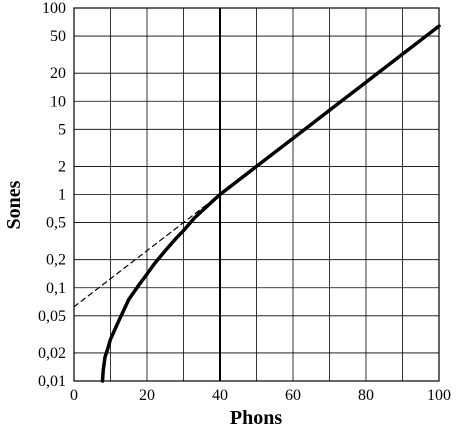 This screenshot has height=433, width=461. I want to click on x-tick-label: 0, so click(74, 395).